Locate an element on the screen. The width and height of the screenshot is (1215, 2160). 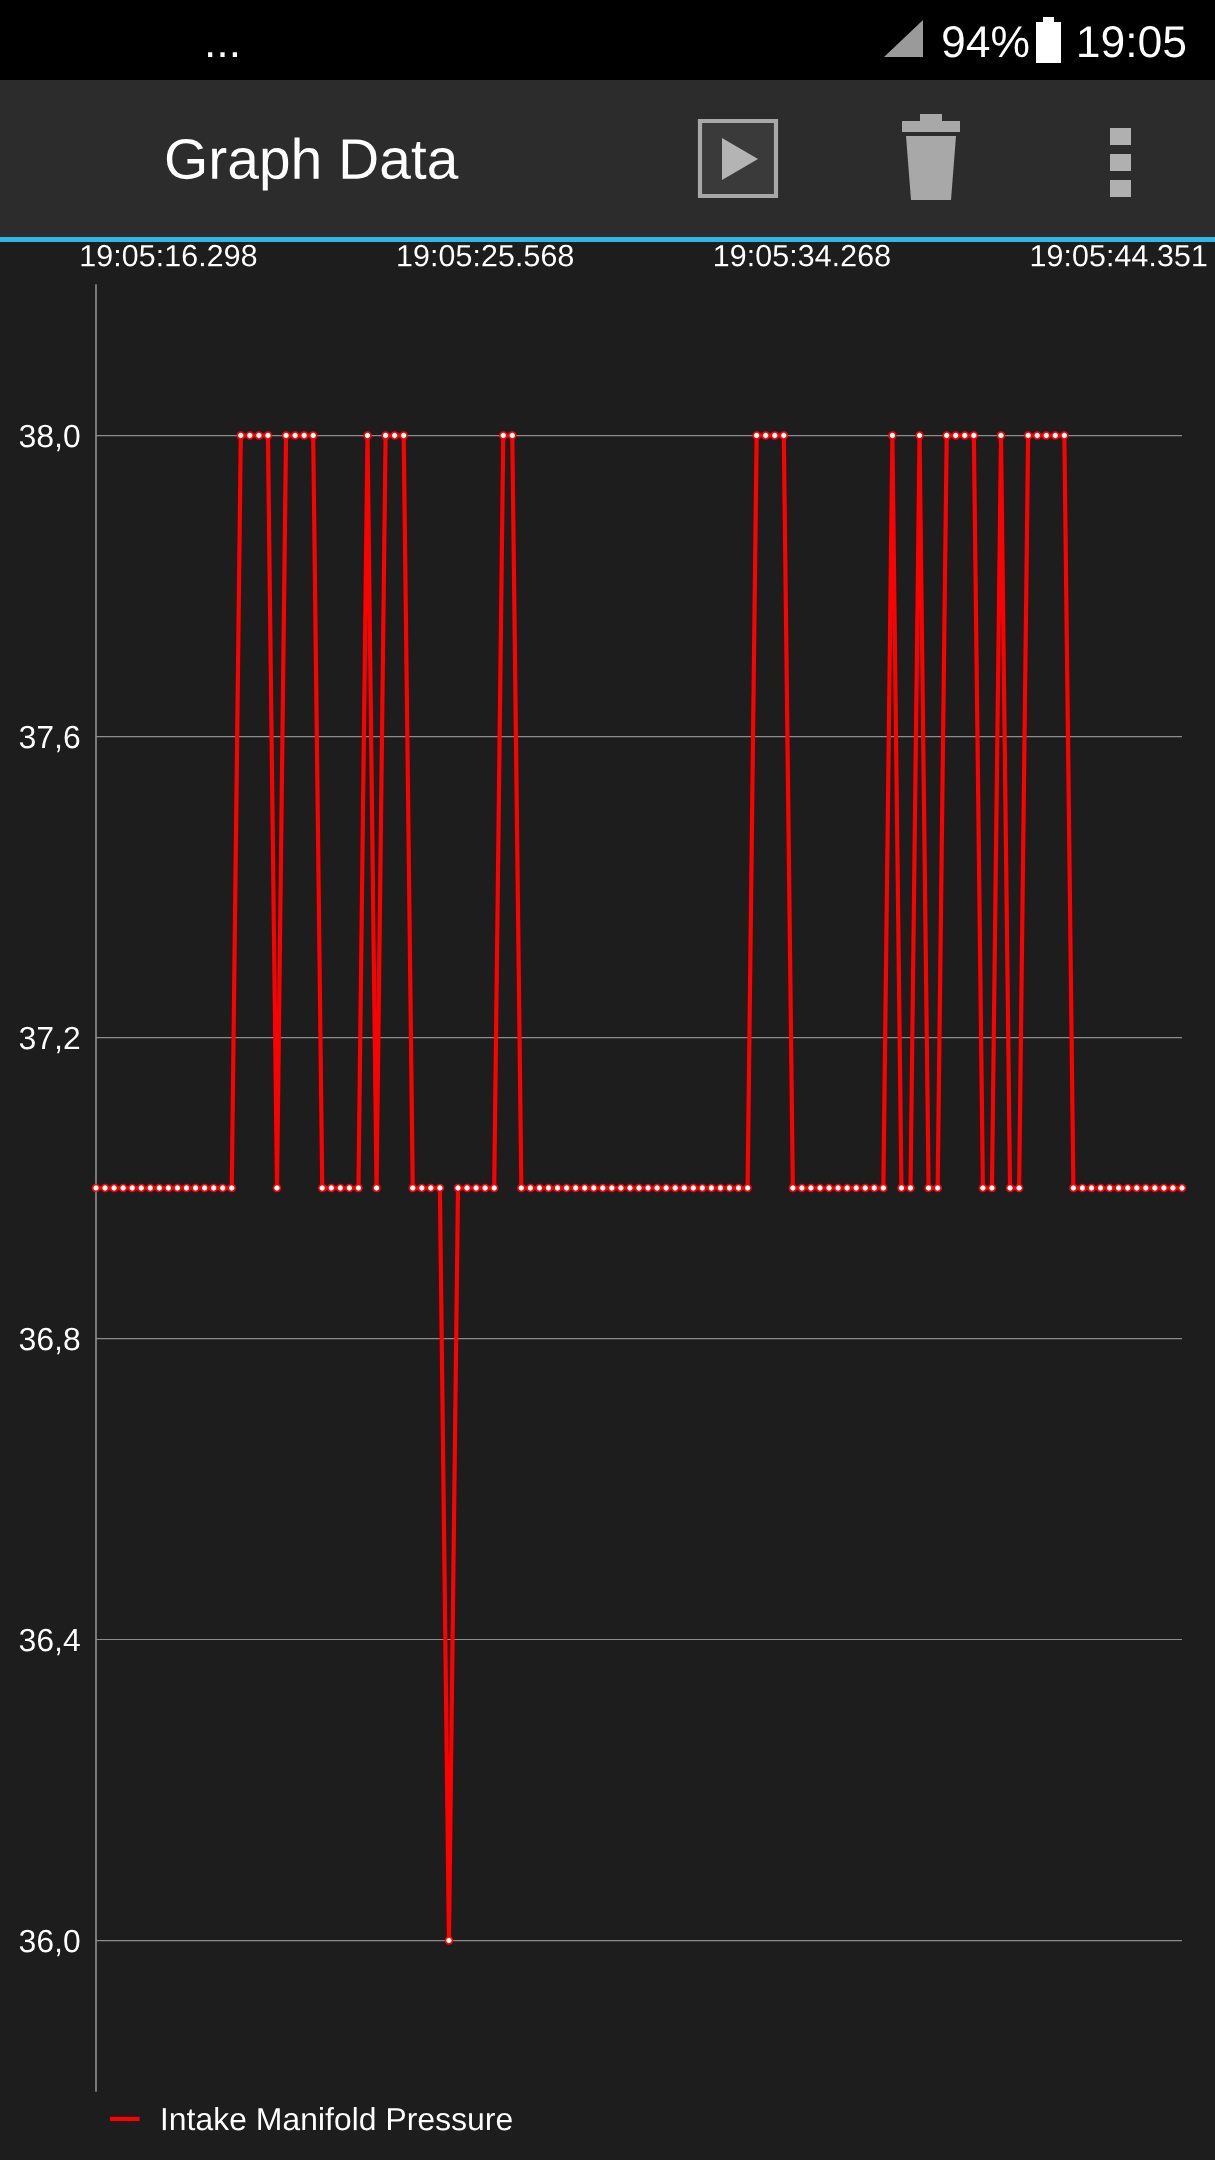
y-tick-label: 36,8 is located at coordinates (49, 1341).